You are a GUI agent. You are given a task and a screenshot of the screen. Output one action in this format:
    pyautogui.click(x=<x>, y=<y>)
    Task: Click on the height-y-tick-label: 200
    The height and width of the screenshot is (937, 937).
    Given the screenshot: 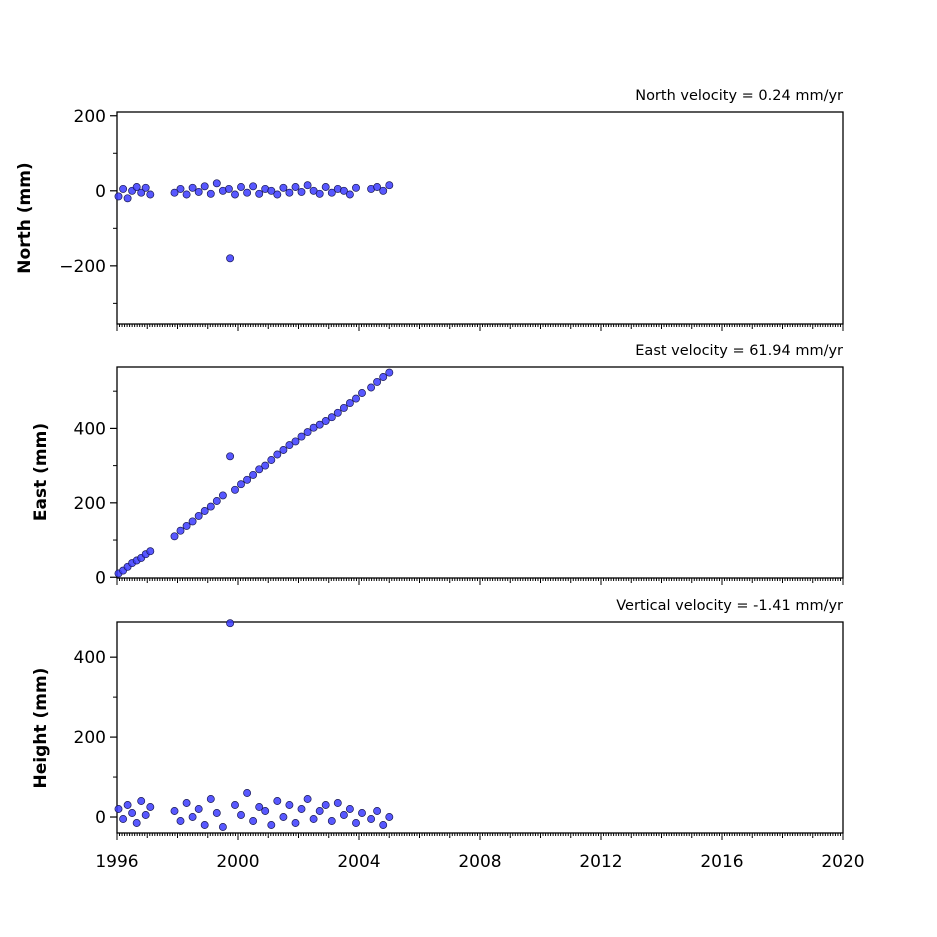 What is the action you would take?
    pyautogui.click(x=90, y=738)
    